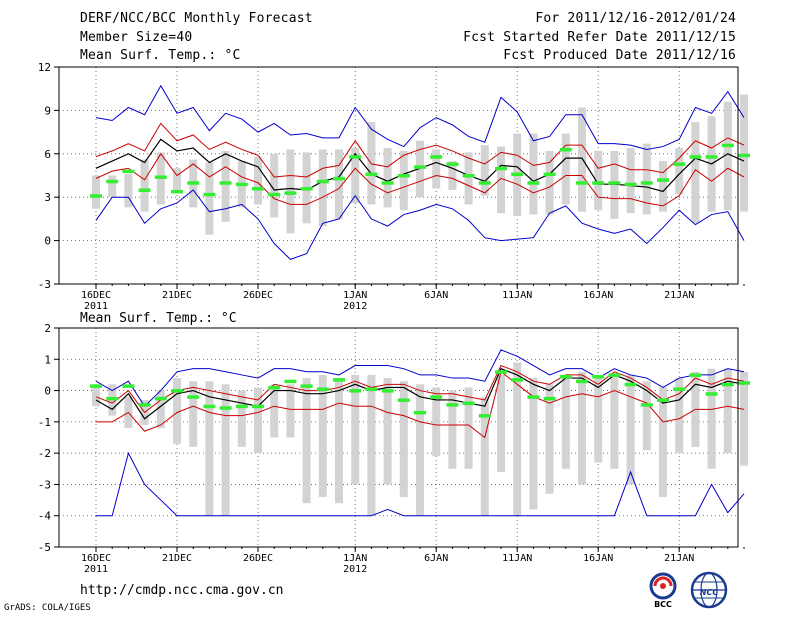 Image resolution: width=800 pixels, height=618 pixels. What do you see at coordinates (47, 328) in the screenshot?
I see `y-tick-label: 2` at bounding box center [47, 328].